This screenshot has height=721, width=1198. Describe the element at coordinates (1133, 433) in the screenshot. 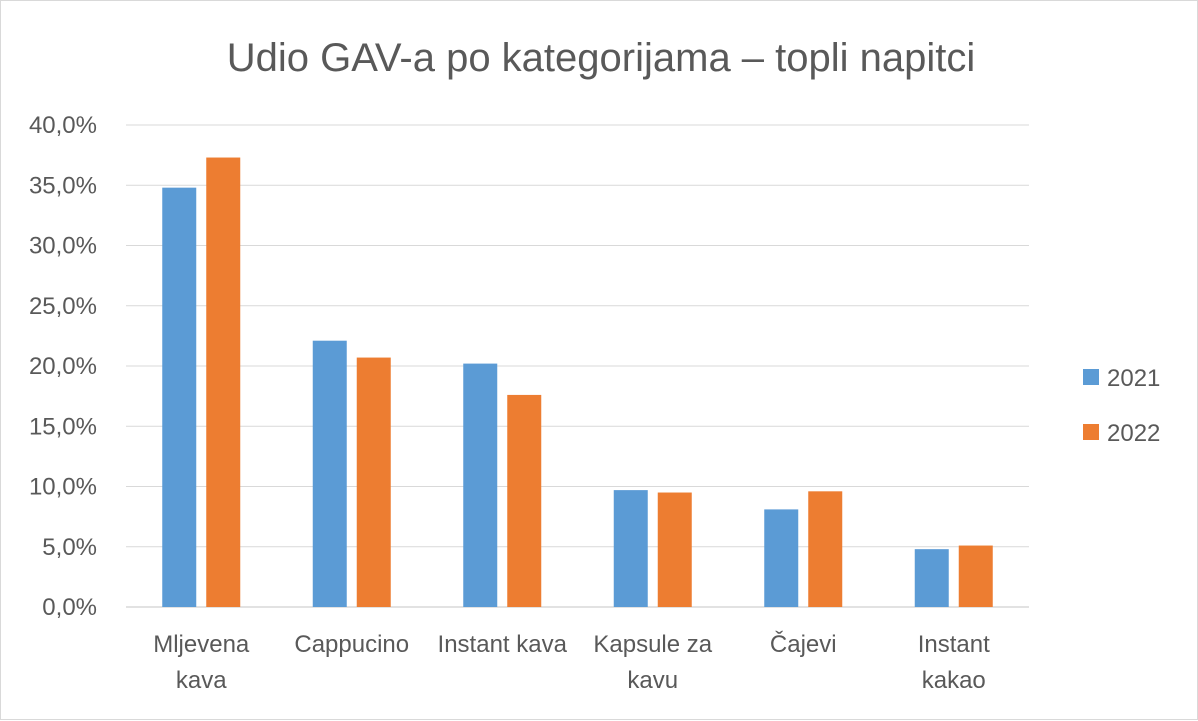

I see `legend-label: 2022` at that location.